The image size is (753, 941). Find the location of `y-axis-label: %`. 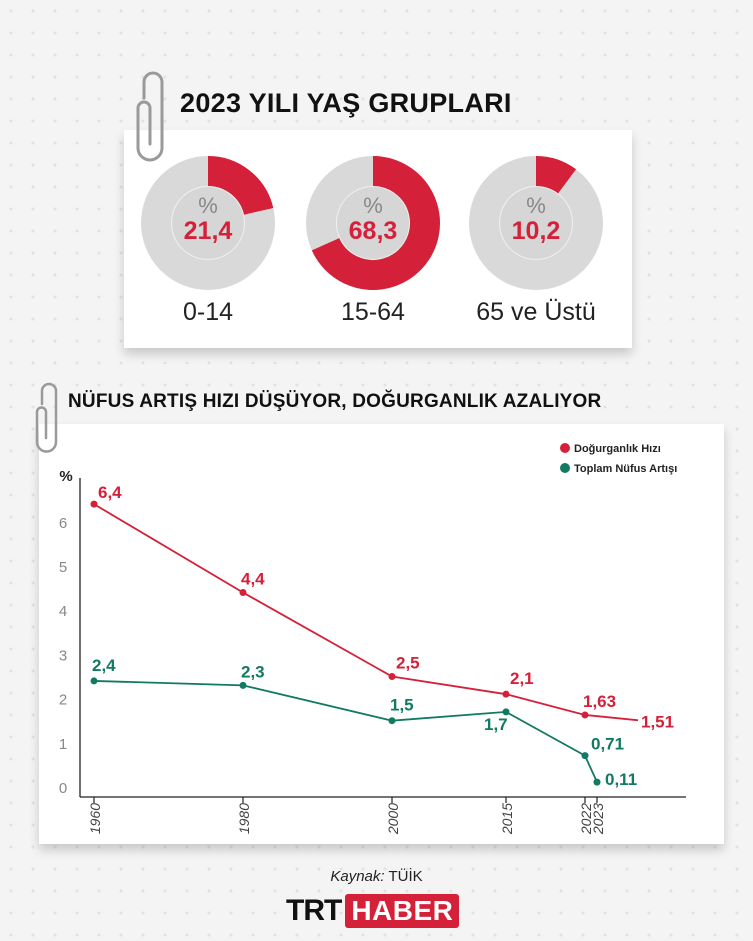

y-axis-label: % is located at coordinates (65, 476).